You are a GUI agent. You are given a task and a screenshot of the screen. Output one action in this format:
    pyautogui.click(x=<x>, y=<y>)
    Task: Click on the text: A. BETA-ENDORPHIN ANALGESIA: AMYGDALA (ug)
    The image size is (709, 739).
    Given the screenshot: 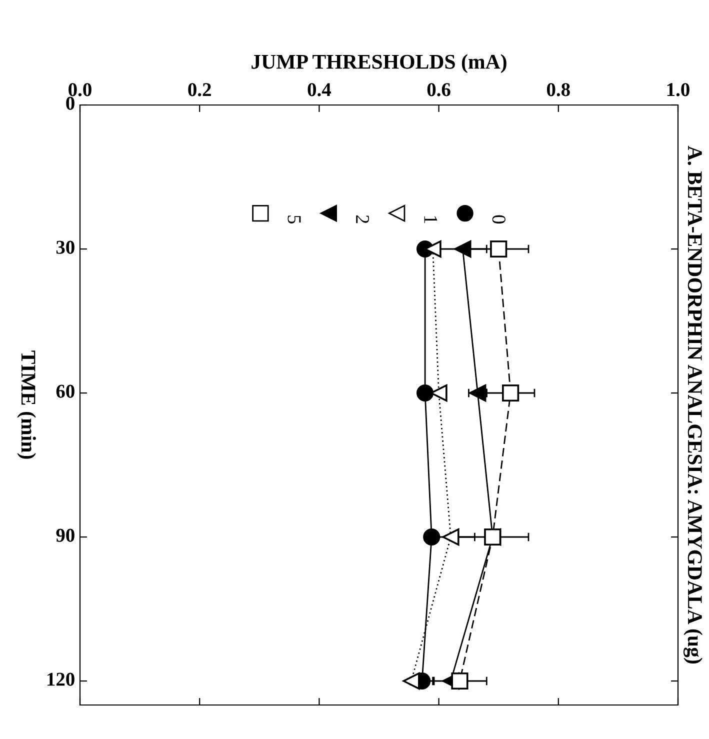 What is the action you would take?
    pyautogui.click(x=693, y=405)
    